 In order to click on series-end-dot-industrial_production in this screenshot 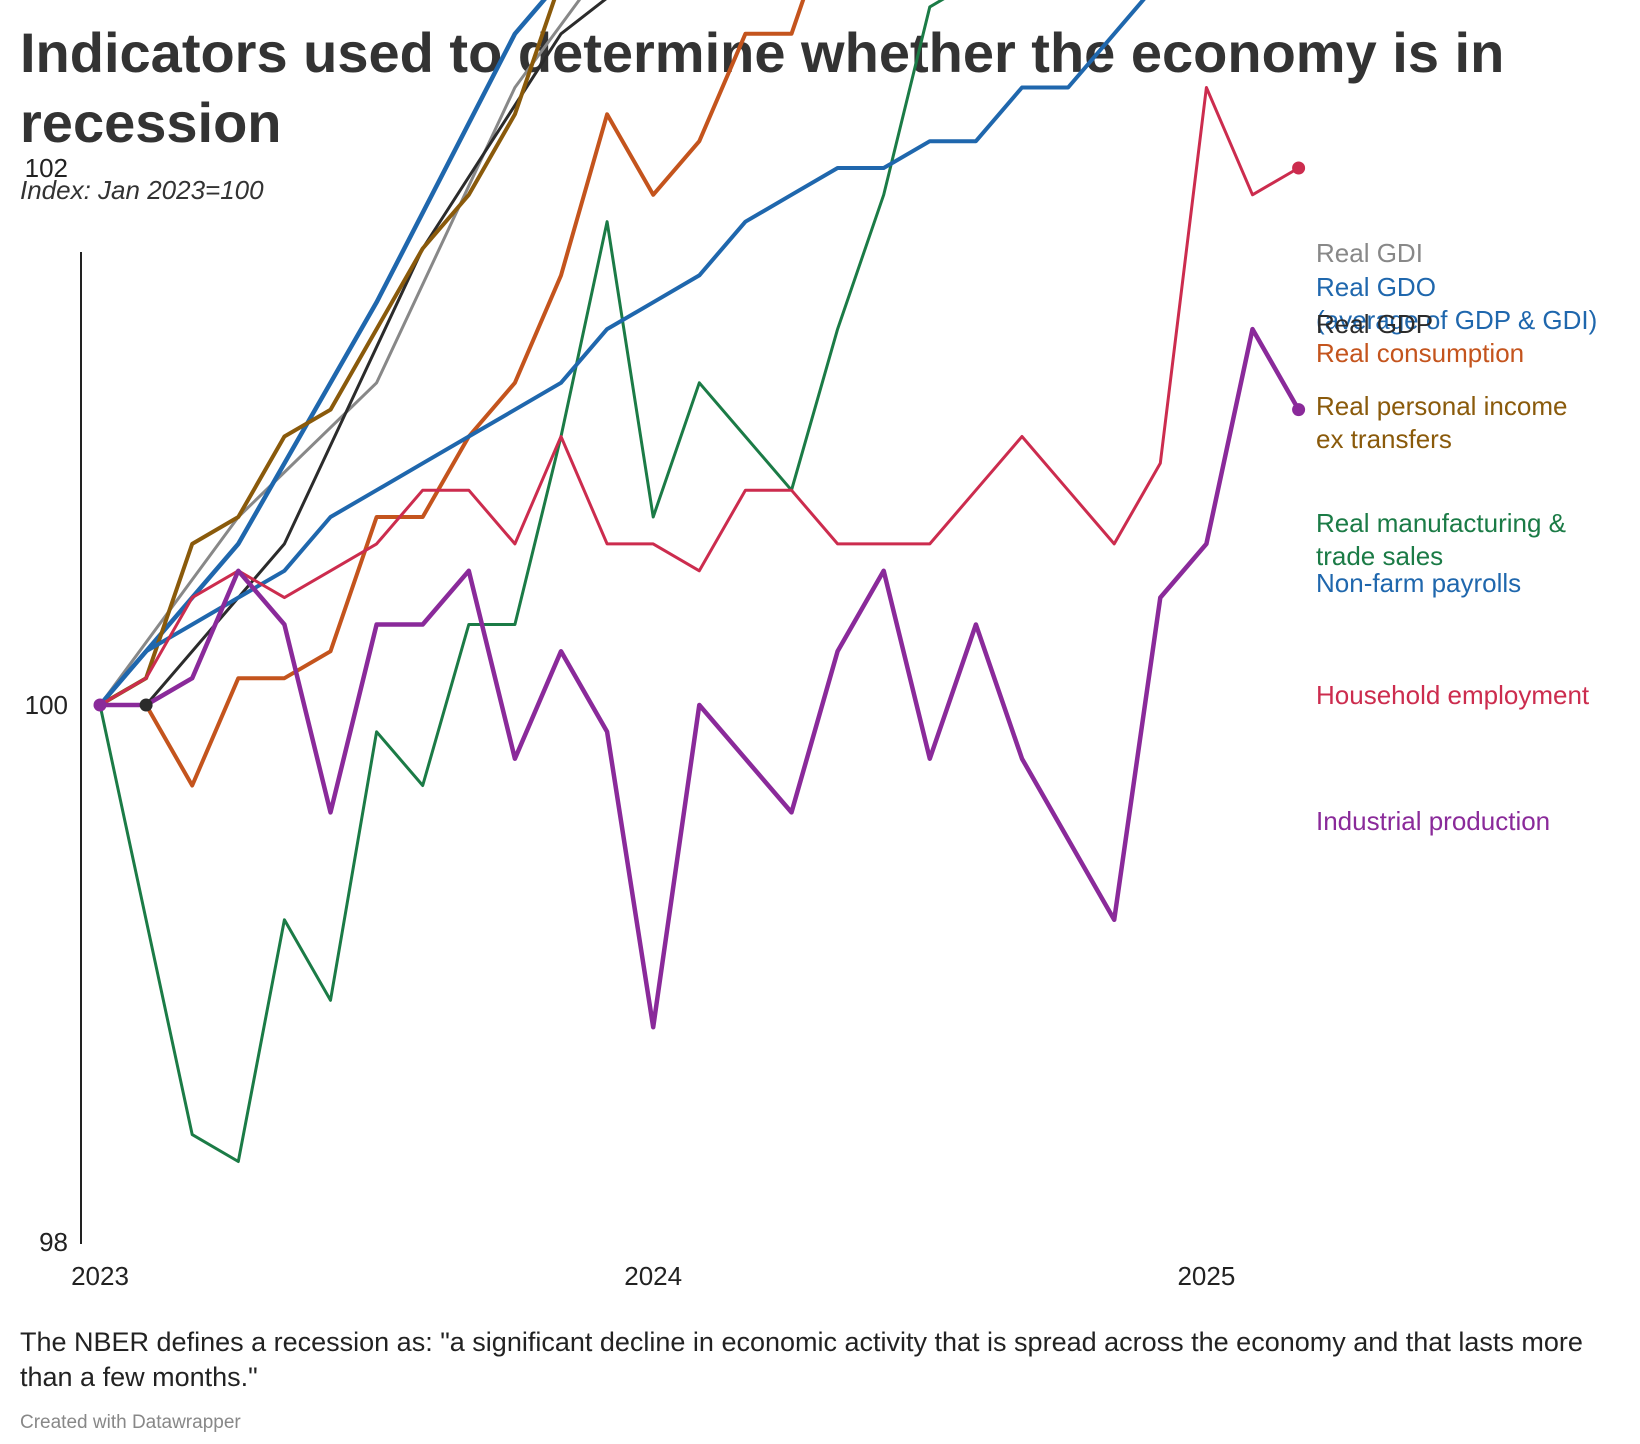, I will do `click(1299, 410)`.